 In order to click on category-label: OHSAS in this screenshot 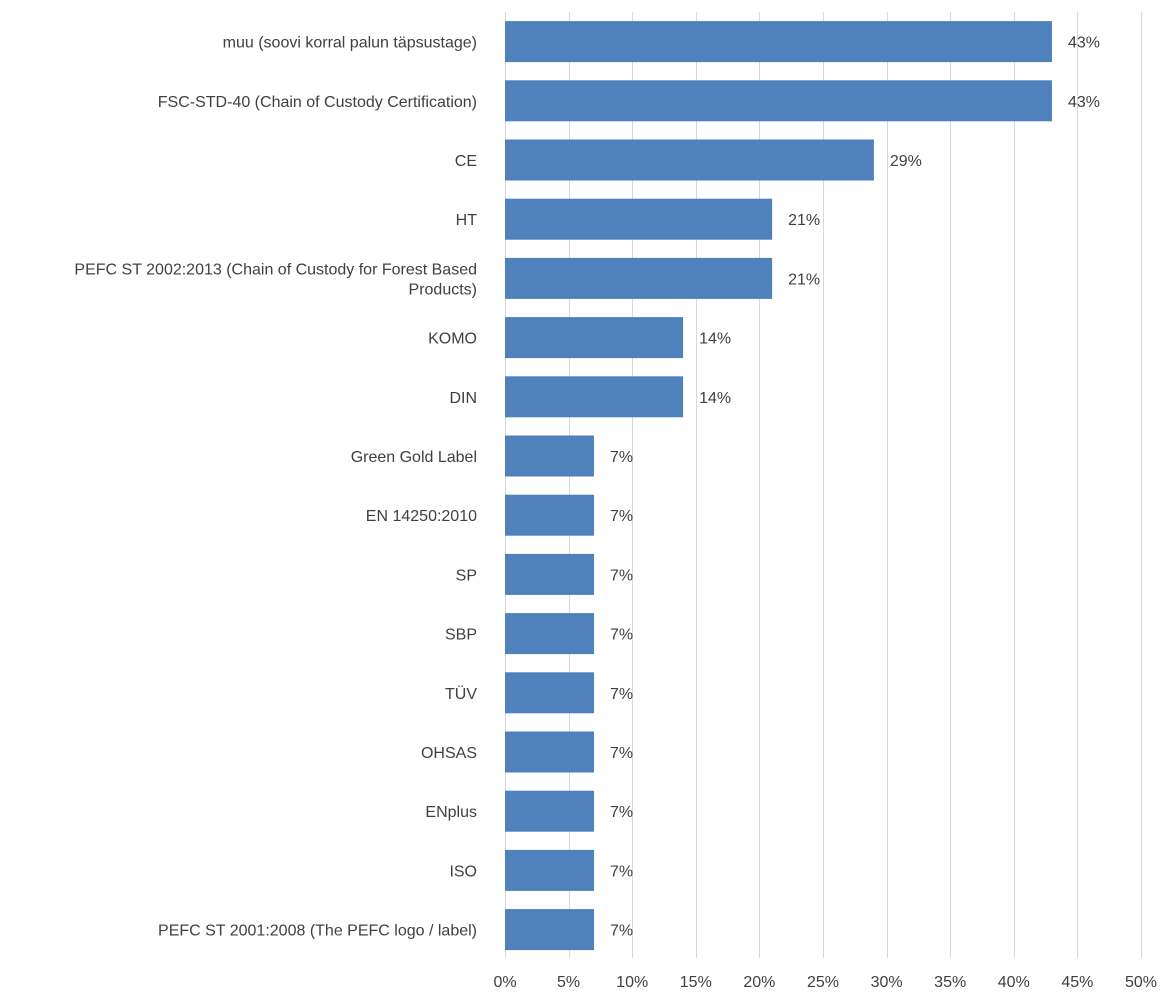, I will do `click(449, 753)`.